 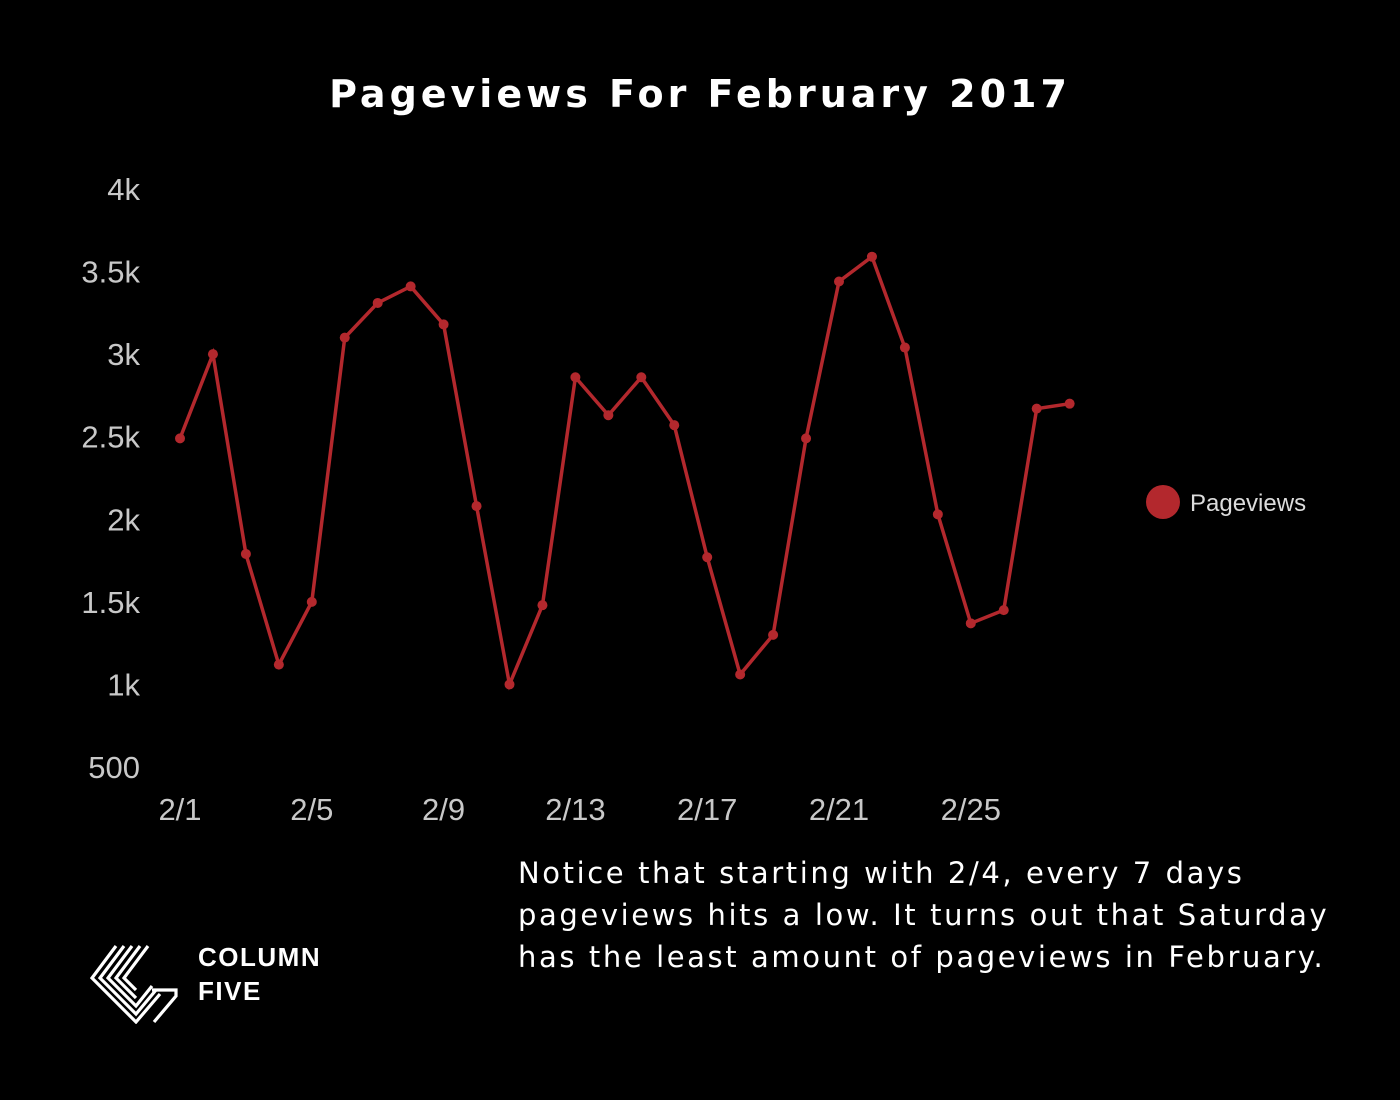 I want to click on legend-marker, so click(x=1163, y=502).